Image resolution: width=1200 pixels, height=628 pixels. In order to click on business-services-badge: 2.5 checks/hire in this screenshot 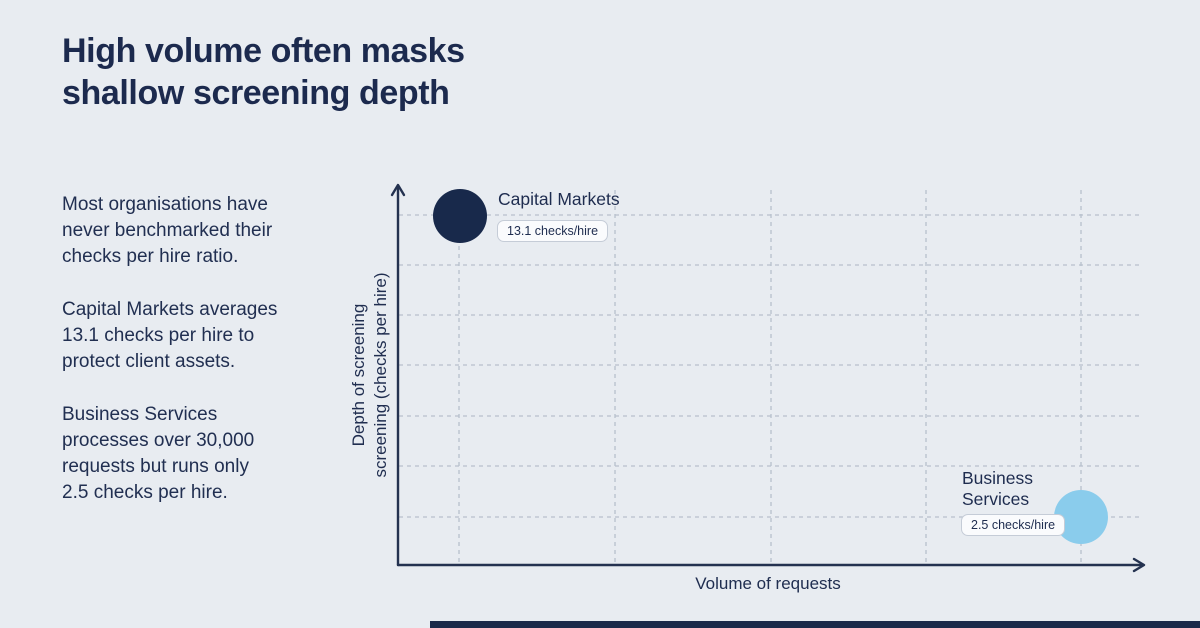, I will do `click(1013, 525)`.